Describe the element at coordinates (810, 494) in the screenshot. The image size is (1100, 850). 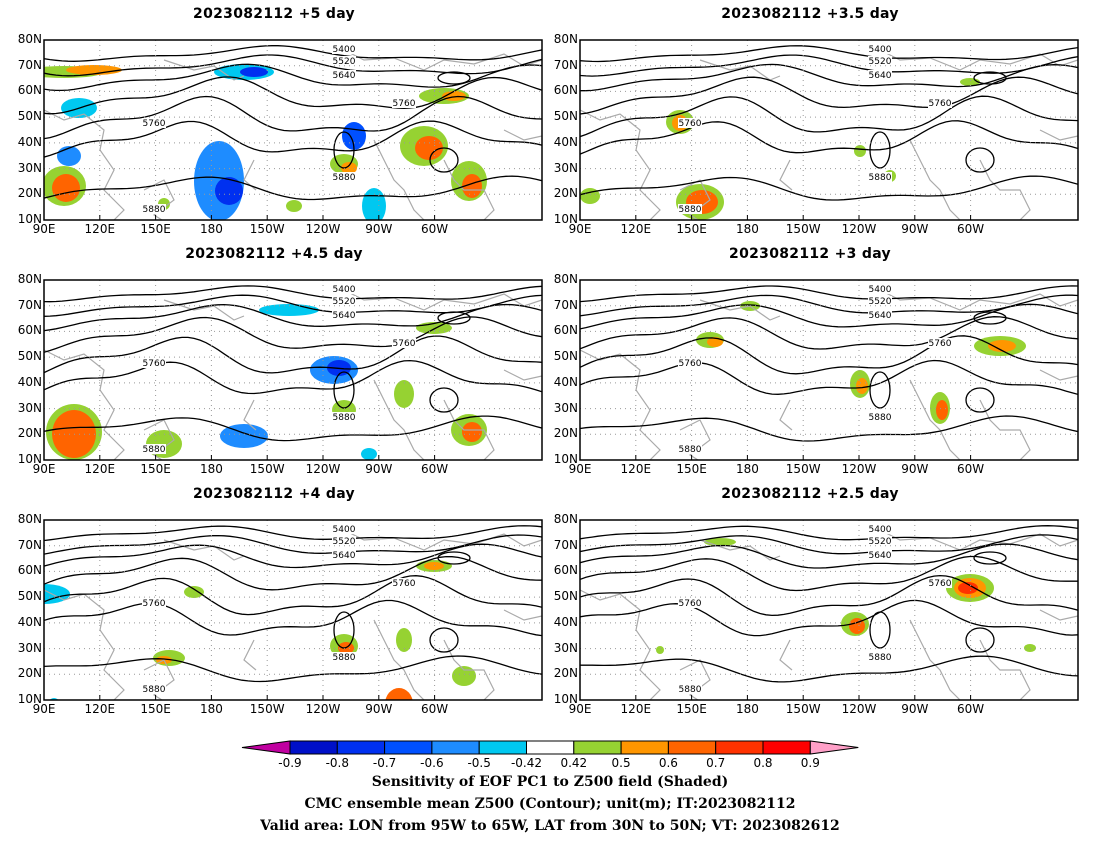
I see `panel-title: 2023082112 +2.5 day` at that location.